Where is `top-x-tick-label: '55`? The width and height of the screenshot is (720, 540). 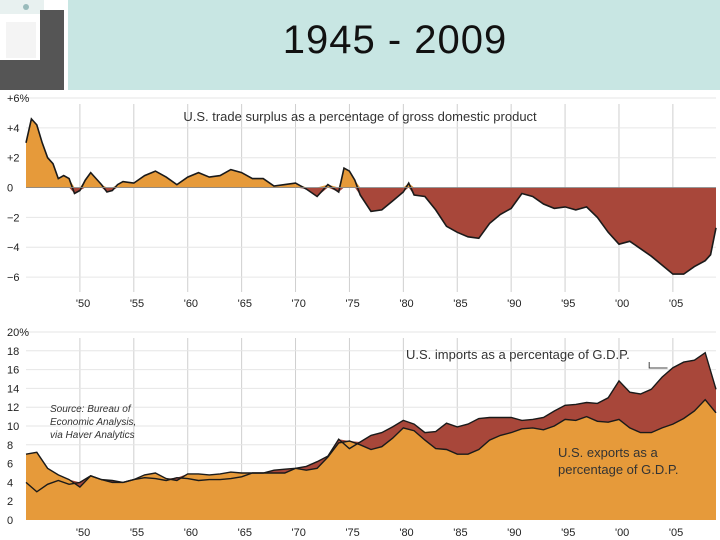
top-x-tick-label: '55 is located at coordinates (137, 304).